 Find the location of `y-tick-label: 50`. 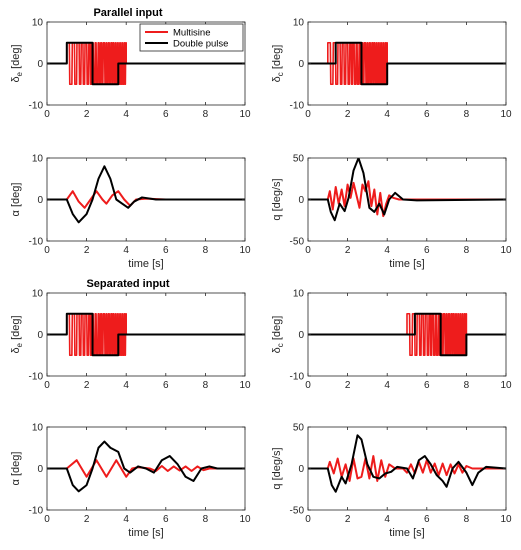

y-tick-label: 50 is located at coordinates (299, 428).